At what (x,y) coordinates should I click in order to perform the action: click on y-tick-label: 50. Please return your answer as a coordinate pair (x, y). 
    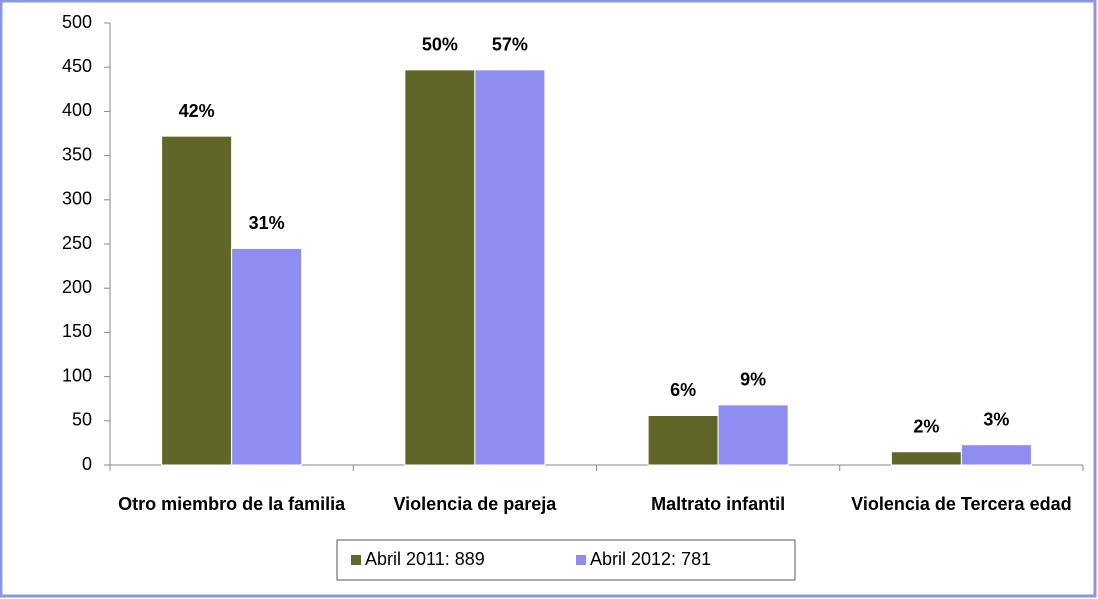
    Looking at the image, I should click on (82, 420).